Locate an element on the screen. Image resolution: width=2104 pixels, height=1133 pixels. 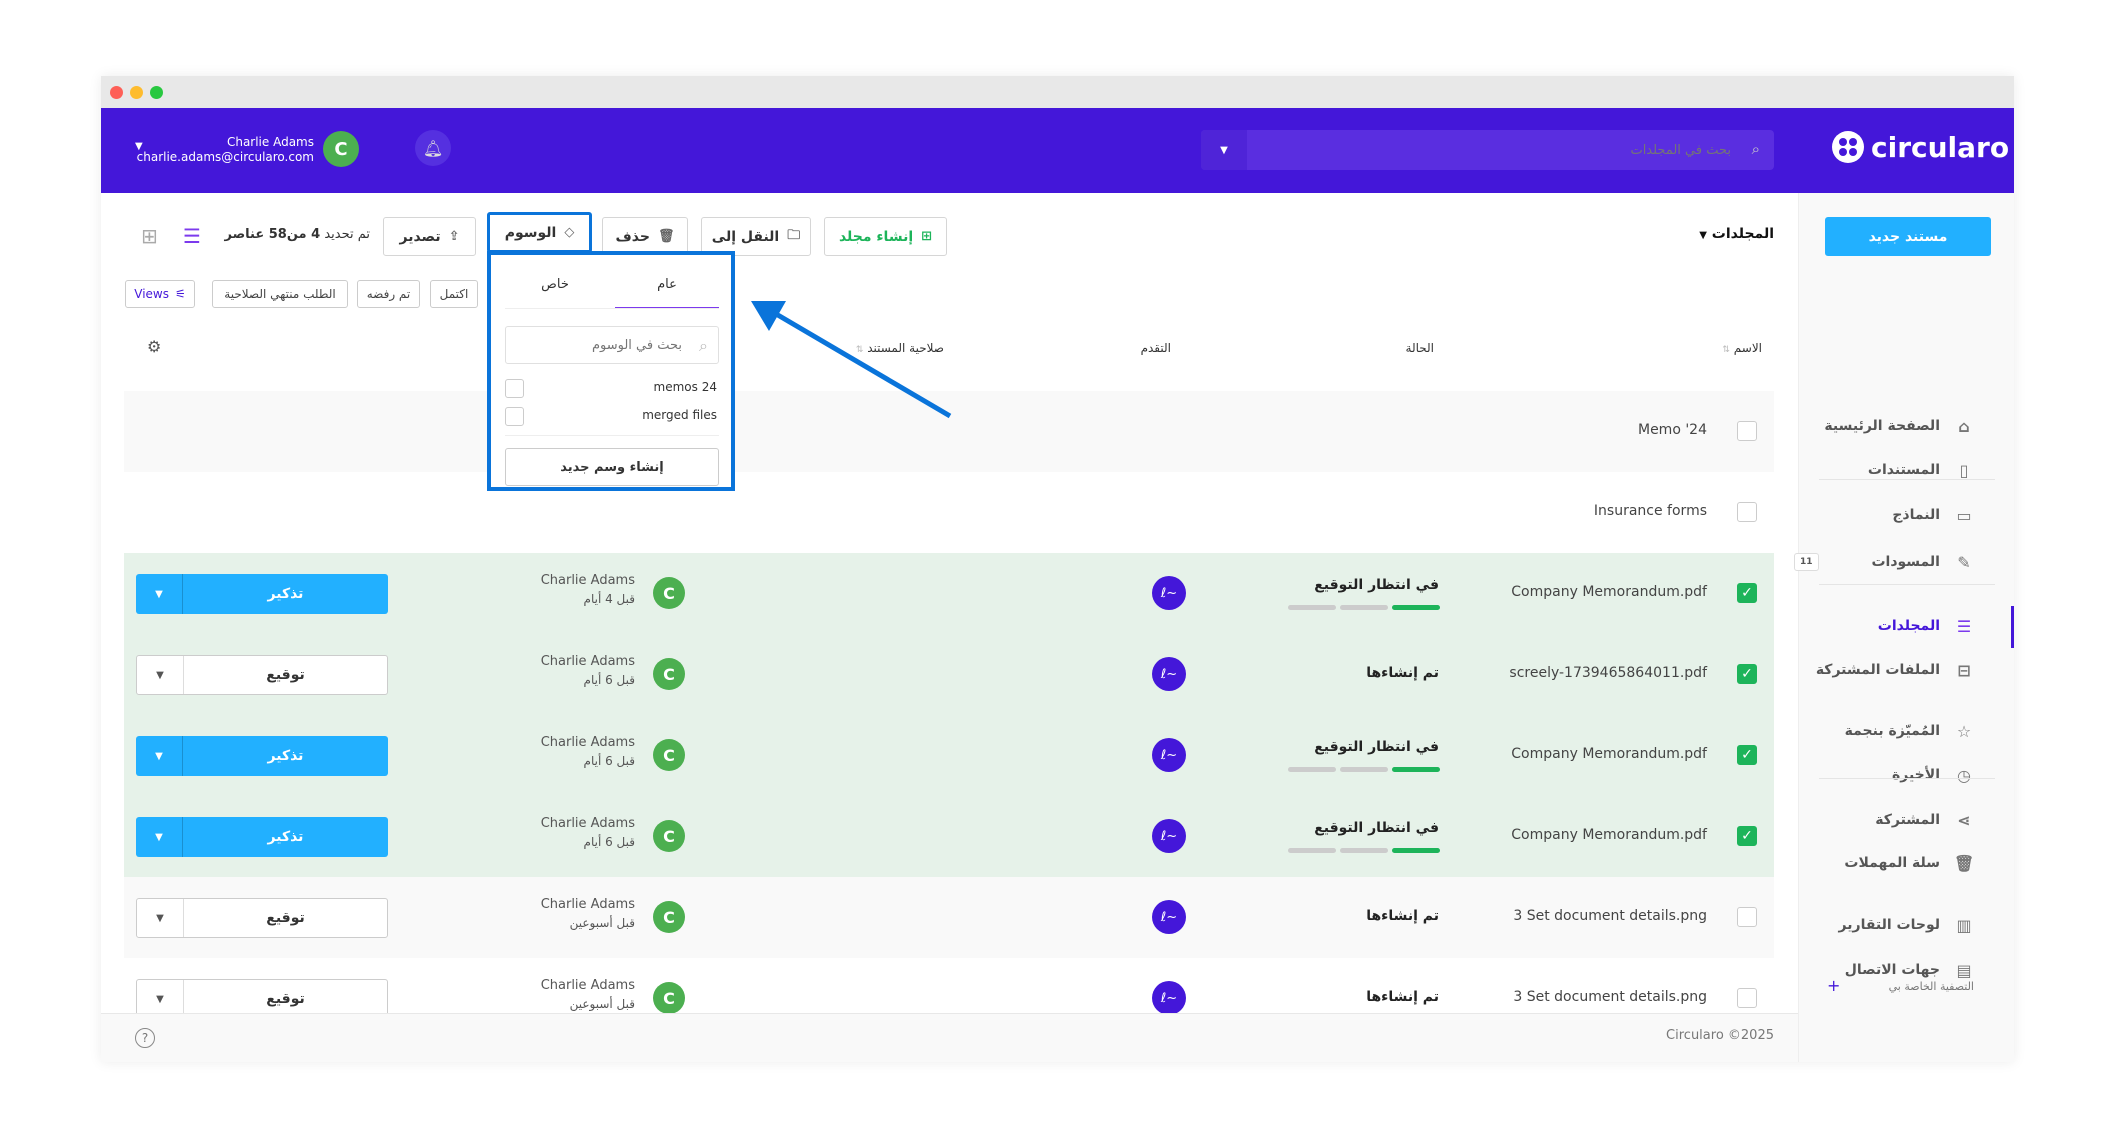
create-folder-button: ⊞ إنشاء مجلد is located at coordinates (885, 236).